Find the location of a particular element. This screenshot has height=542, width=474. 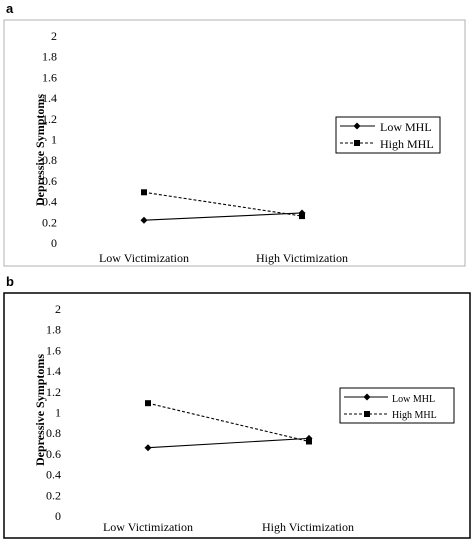

panel-b-letter: b is located at coordinates (10, 281).